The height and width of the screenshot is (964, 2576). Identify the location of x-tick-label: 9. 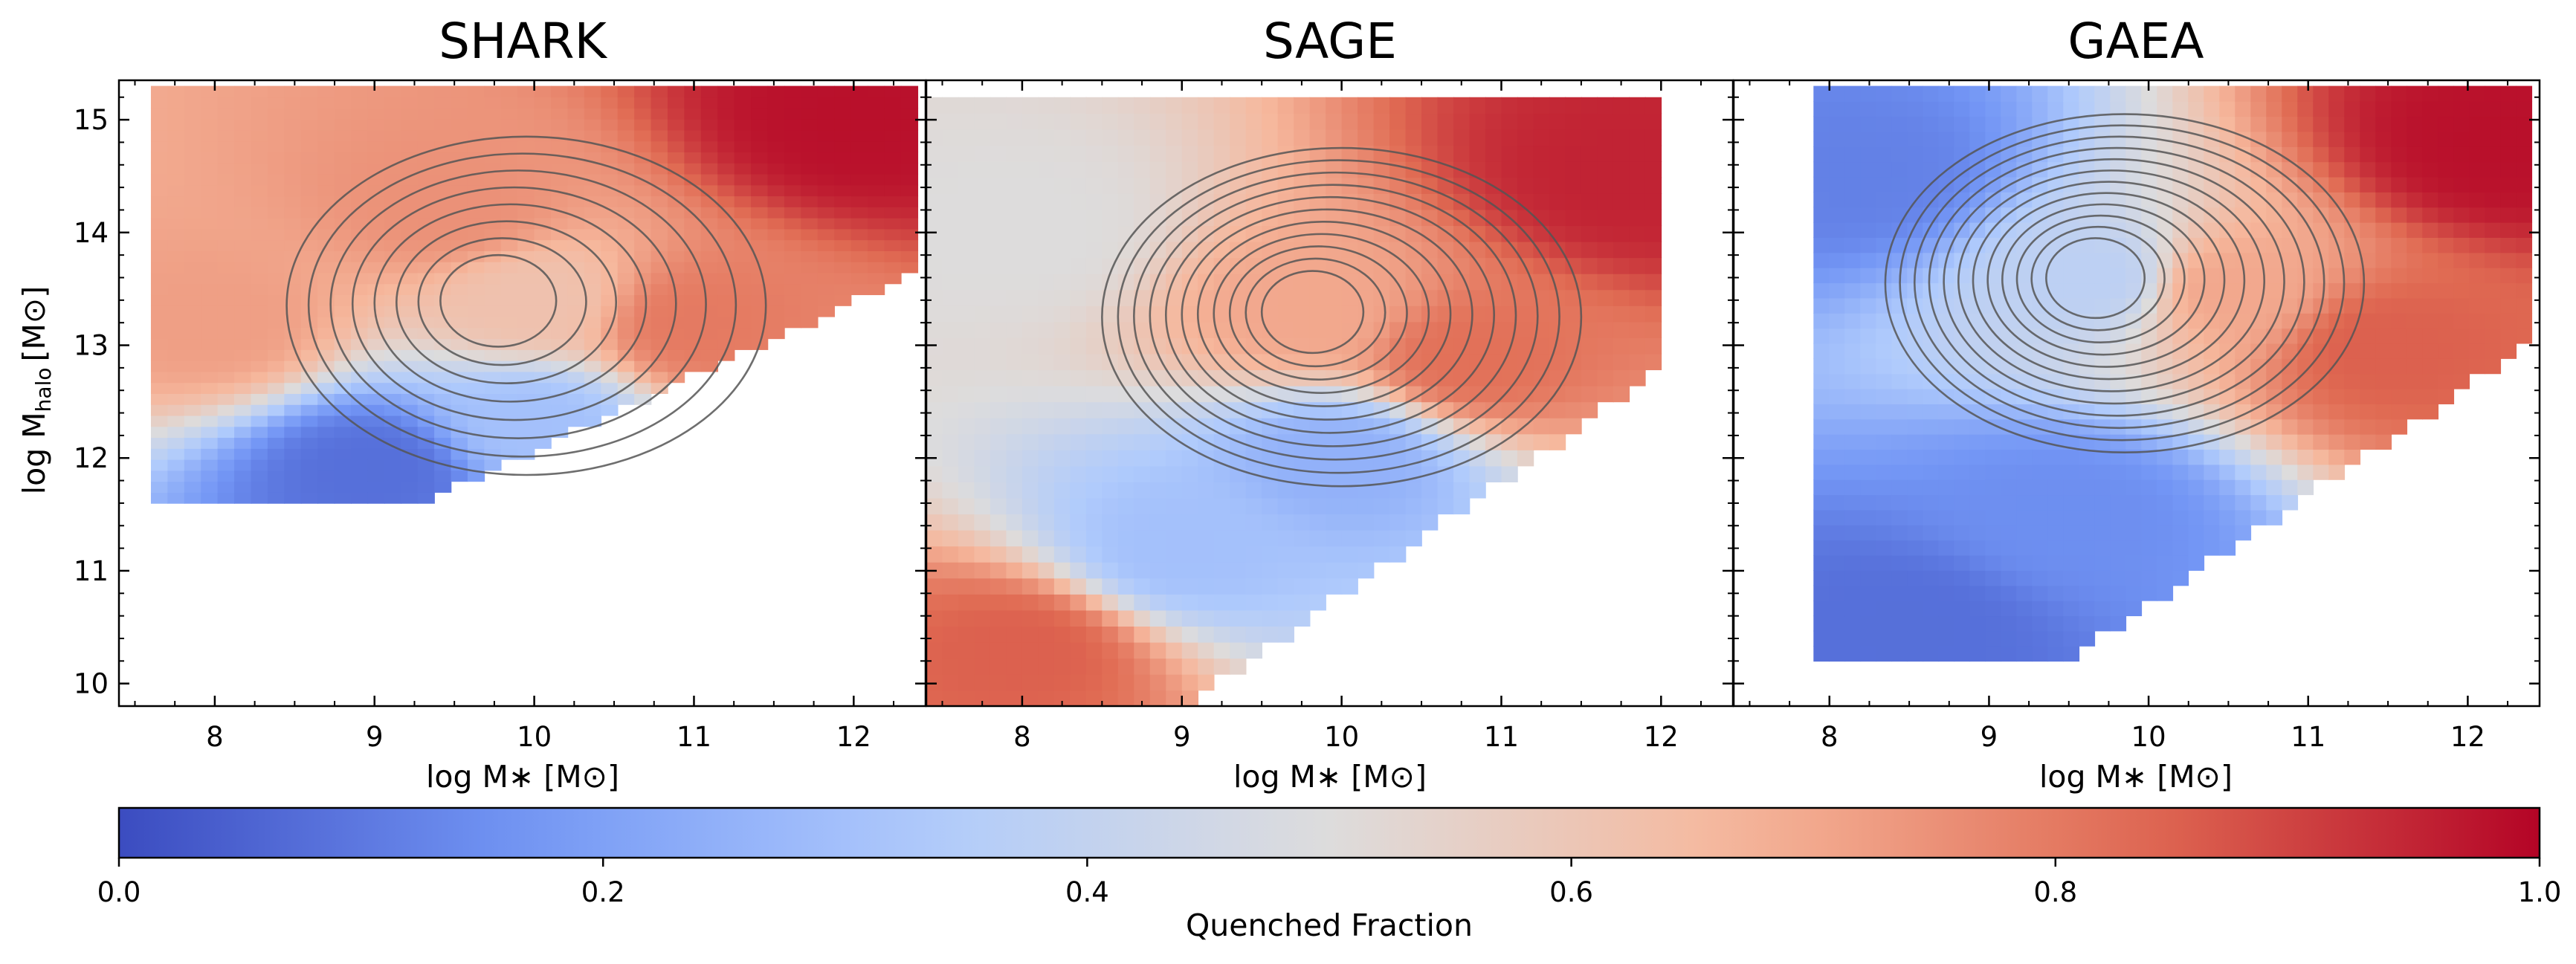
(1989, 737).